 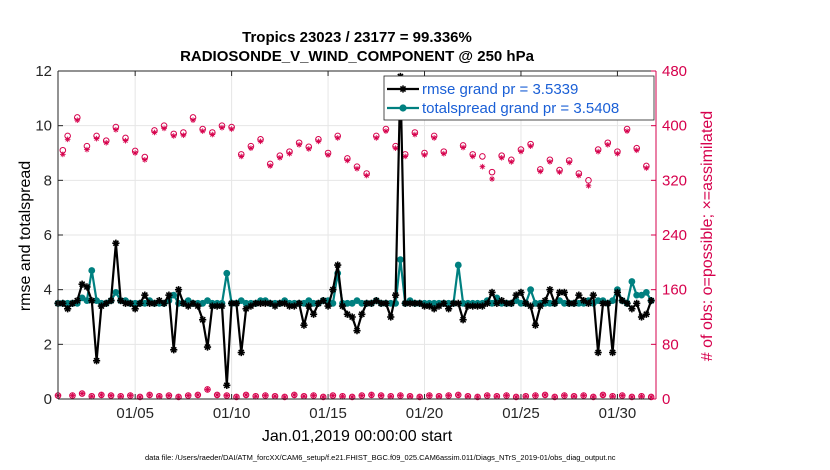 What do you see at coordinates (707, 236) in the screenshot?
I see `y2-axis-label: # of obs: o=possible; ×=assimilated` at bounding box center [707, 236].